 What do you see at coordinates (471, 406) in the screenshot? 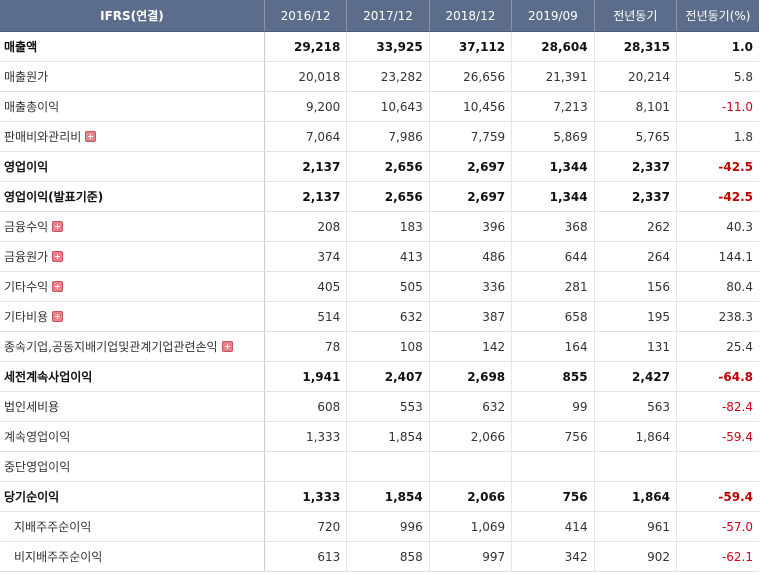
I see `cell-2018-12: 632` at bounding box center [471, 406].